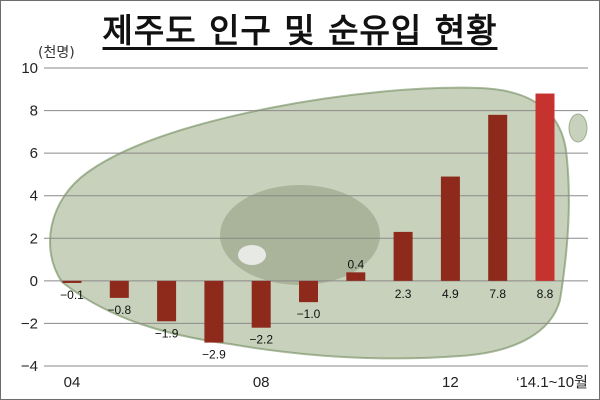  What do you see at coordinates (450, 294) in the screenshot?
I see `data-label: 4.9` at bounding box center [450, 294].